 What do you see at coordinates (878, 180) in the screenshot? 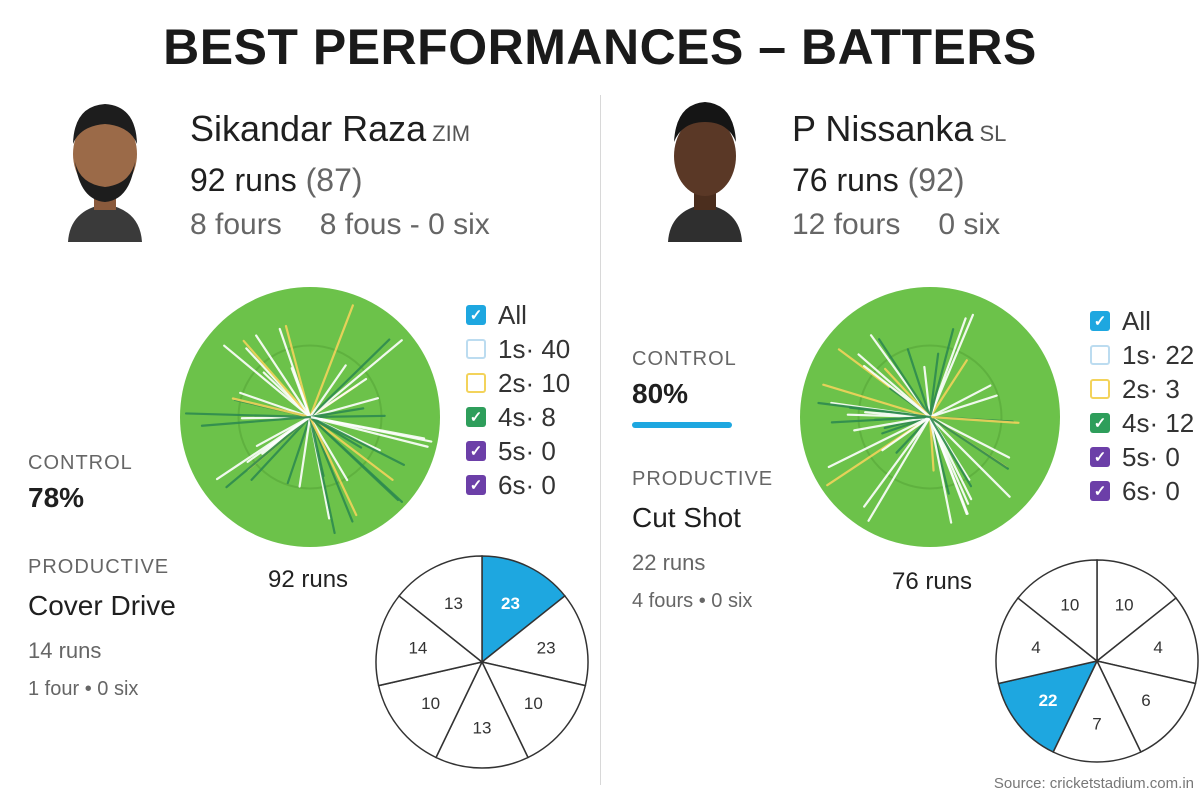
I see `player-runs: 76 runs (92)` at bounding box center [878, 180].